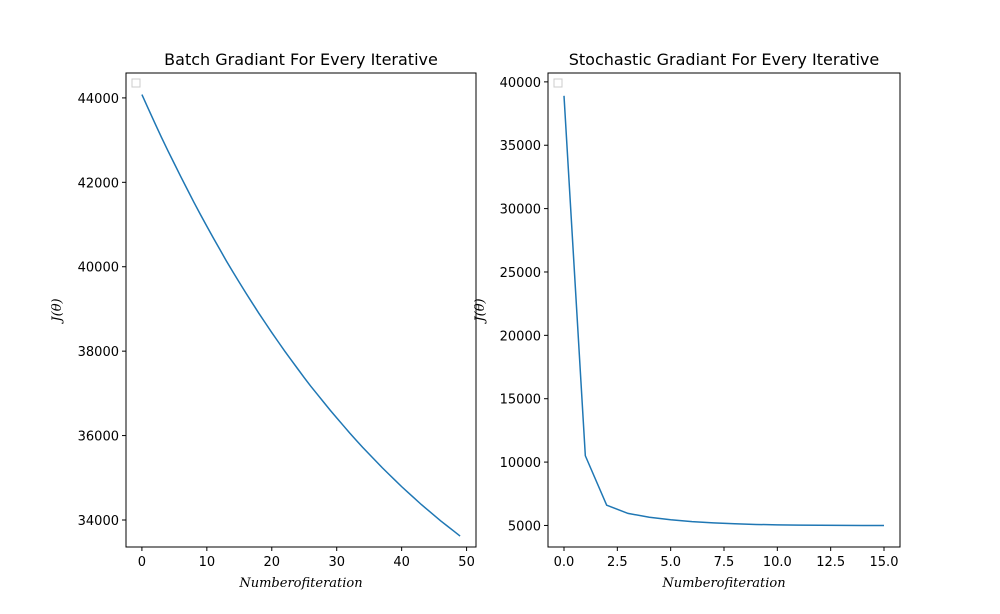 This screenshot has width=1000, height=614. Describe the element at coordinates (617, 562) in the screenshot. I see `x-tick-label: 2.5` at that location.